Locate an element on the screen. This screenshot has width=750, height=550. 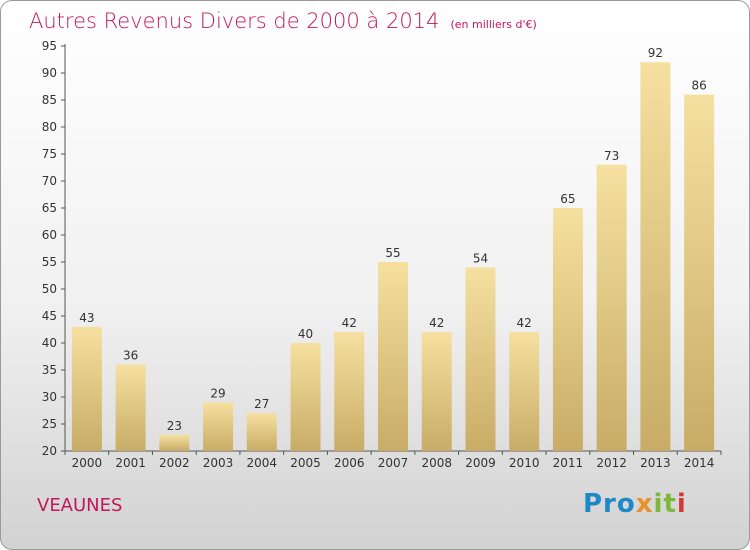
bar-2010 is located at coordinates (524, 391).